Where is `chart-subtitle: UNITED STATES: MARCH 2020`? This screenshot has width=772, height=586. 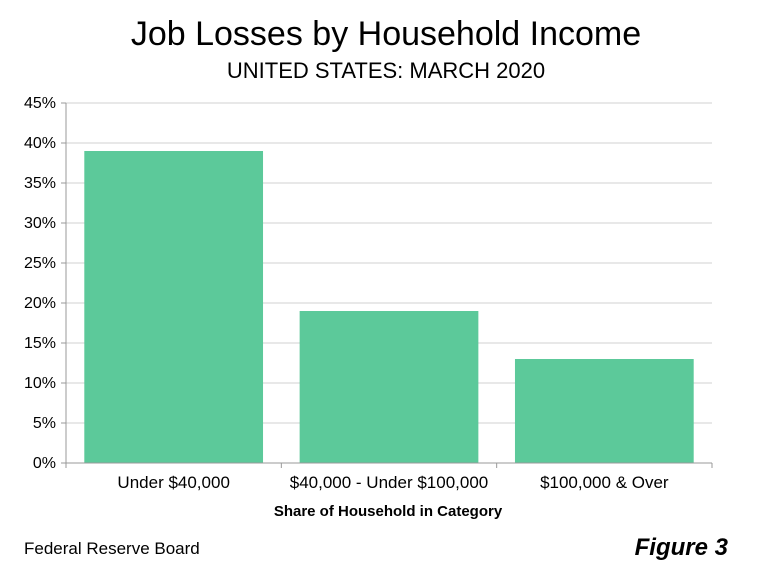 chart-subtitle: UNITED STATES: MARCH 2020 is located at coordinates (386, 70).